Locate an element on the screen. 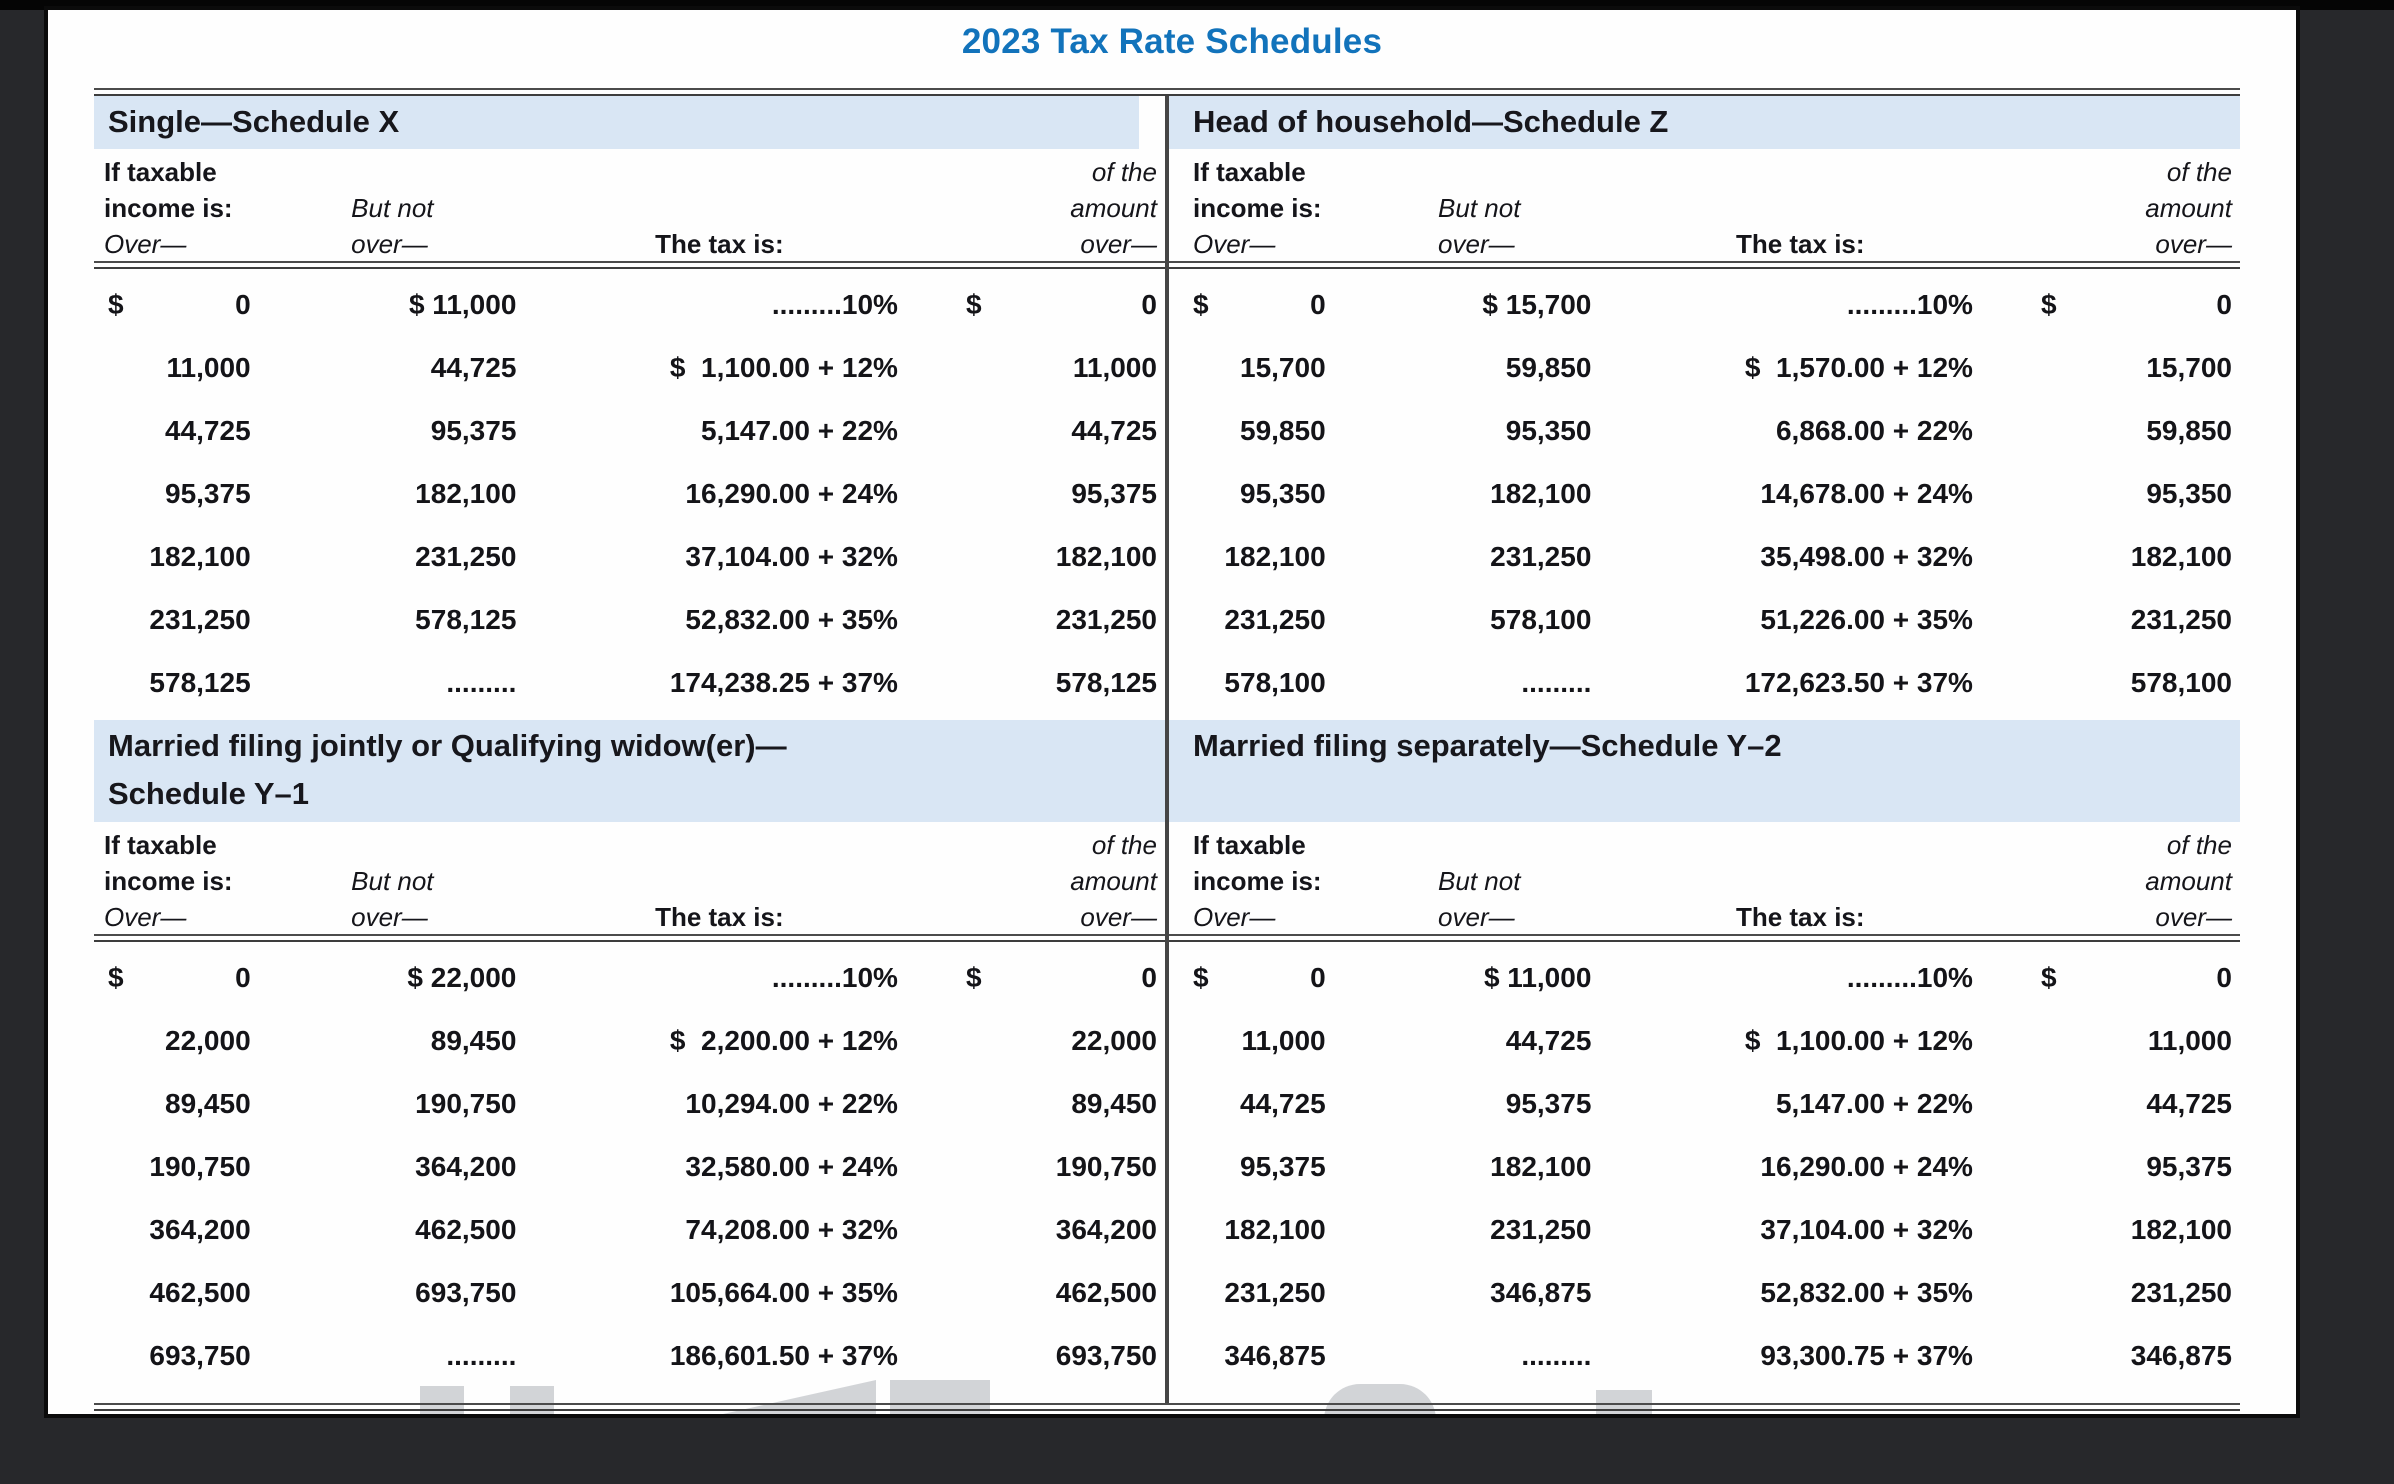 Image resolution: width=2394 pixels, height=1484 pixels. cell-over: 182,100 is located at coordinates (174, 557).